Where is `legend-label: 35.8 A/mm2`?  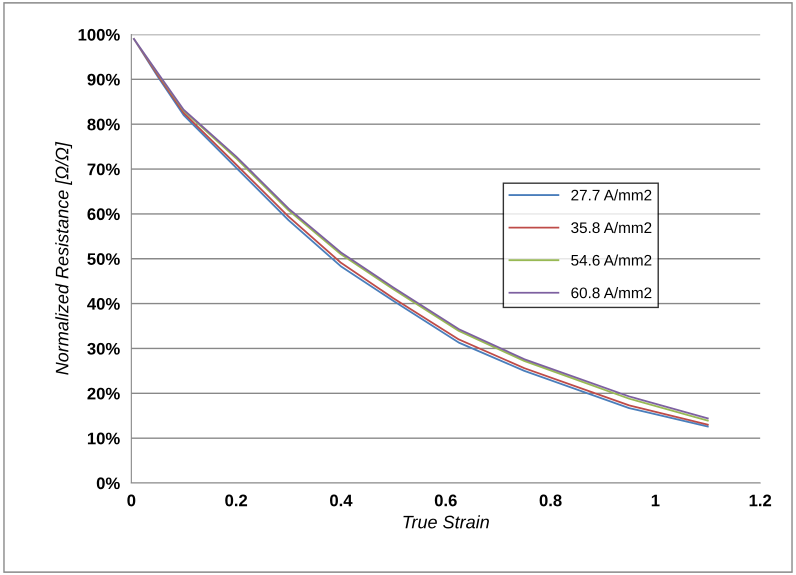 legend-label: 35.8 A/mm2 is located at coordinates (611, 228).